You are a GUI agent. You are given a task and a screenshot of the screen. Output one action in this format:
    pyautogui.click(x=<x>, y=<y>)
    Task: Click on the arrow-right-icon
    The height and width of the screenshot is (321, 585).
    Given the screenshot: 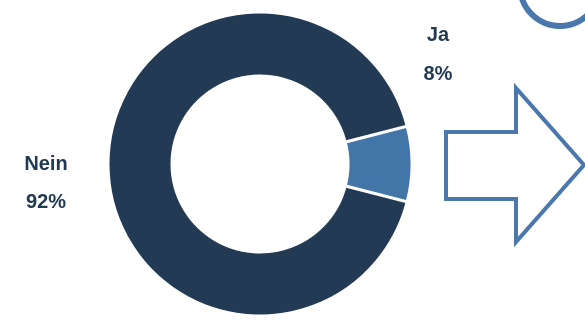 What is the action you would take?
    pyautogui.click(x=514, y=165)
    